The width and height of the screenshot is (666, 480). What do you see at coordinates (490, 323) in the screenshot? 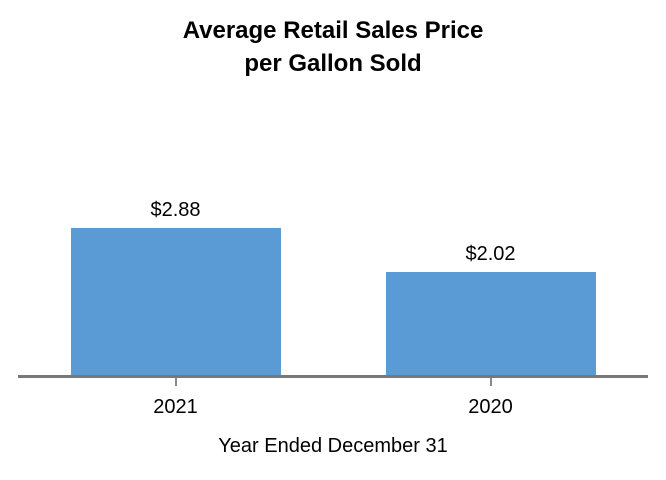
I see `bar-2020` at bounding box center [490, 323].